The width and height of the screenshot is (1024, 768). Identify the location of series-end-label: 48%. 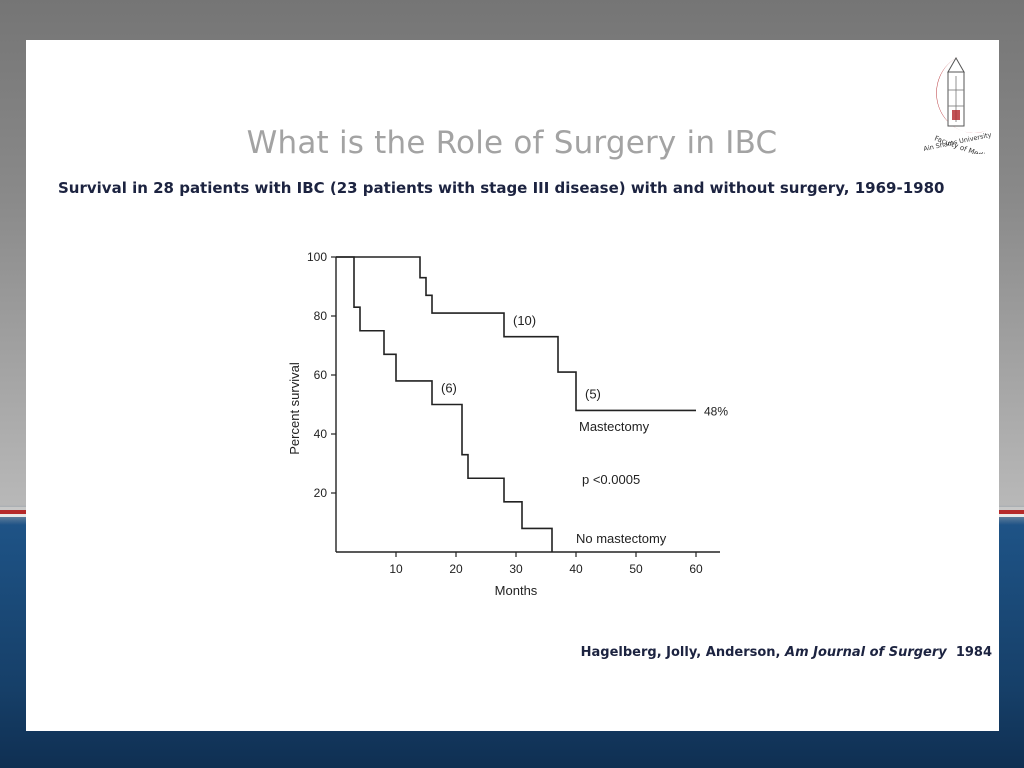
(716, 411).